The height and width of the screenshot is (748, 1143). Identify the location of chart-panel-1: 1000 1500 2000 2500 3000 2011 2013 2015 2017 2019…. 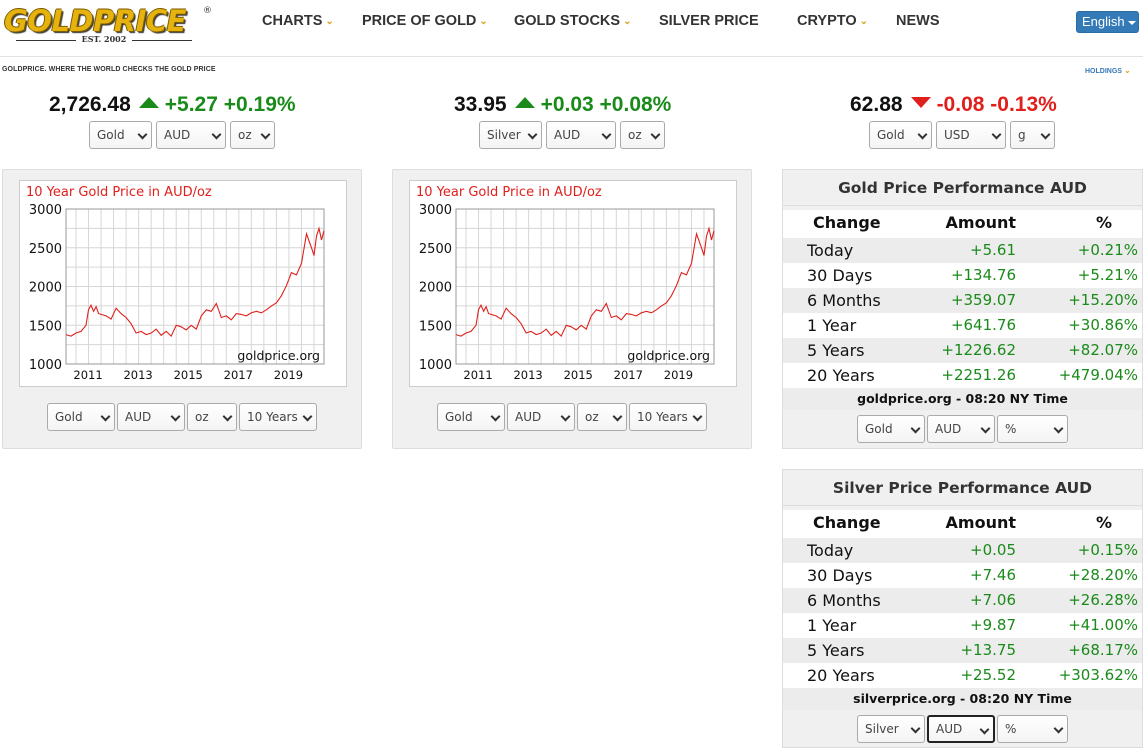
(182, 309).